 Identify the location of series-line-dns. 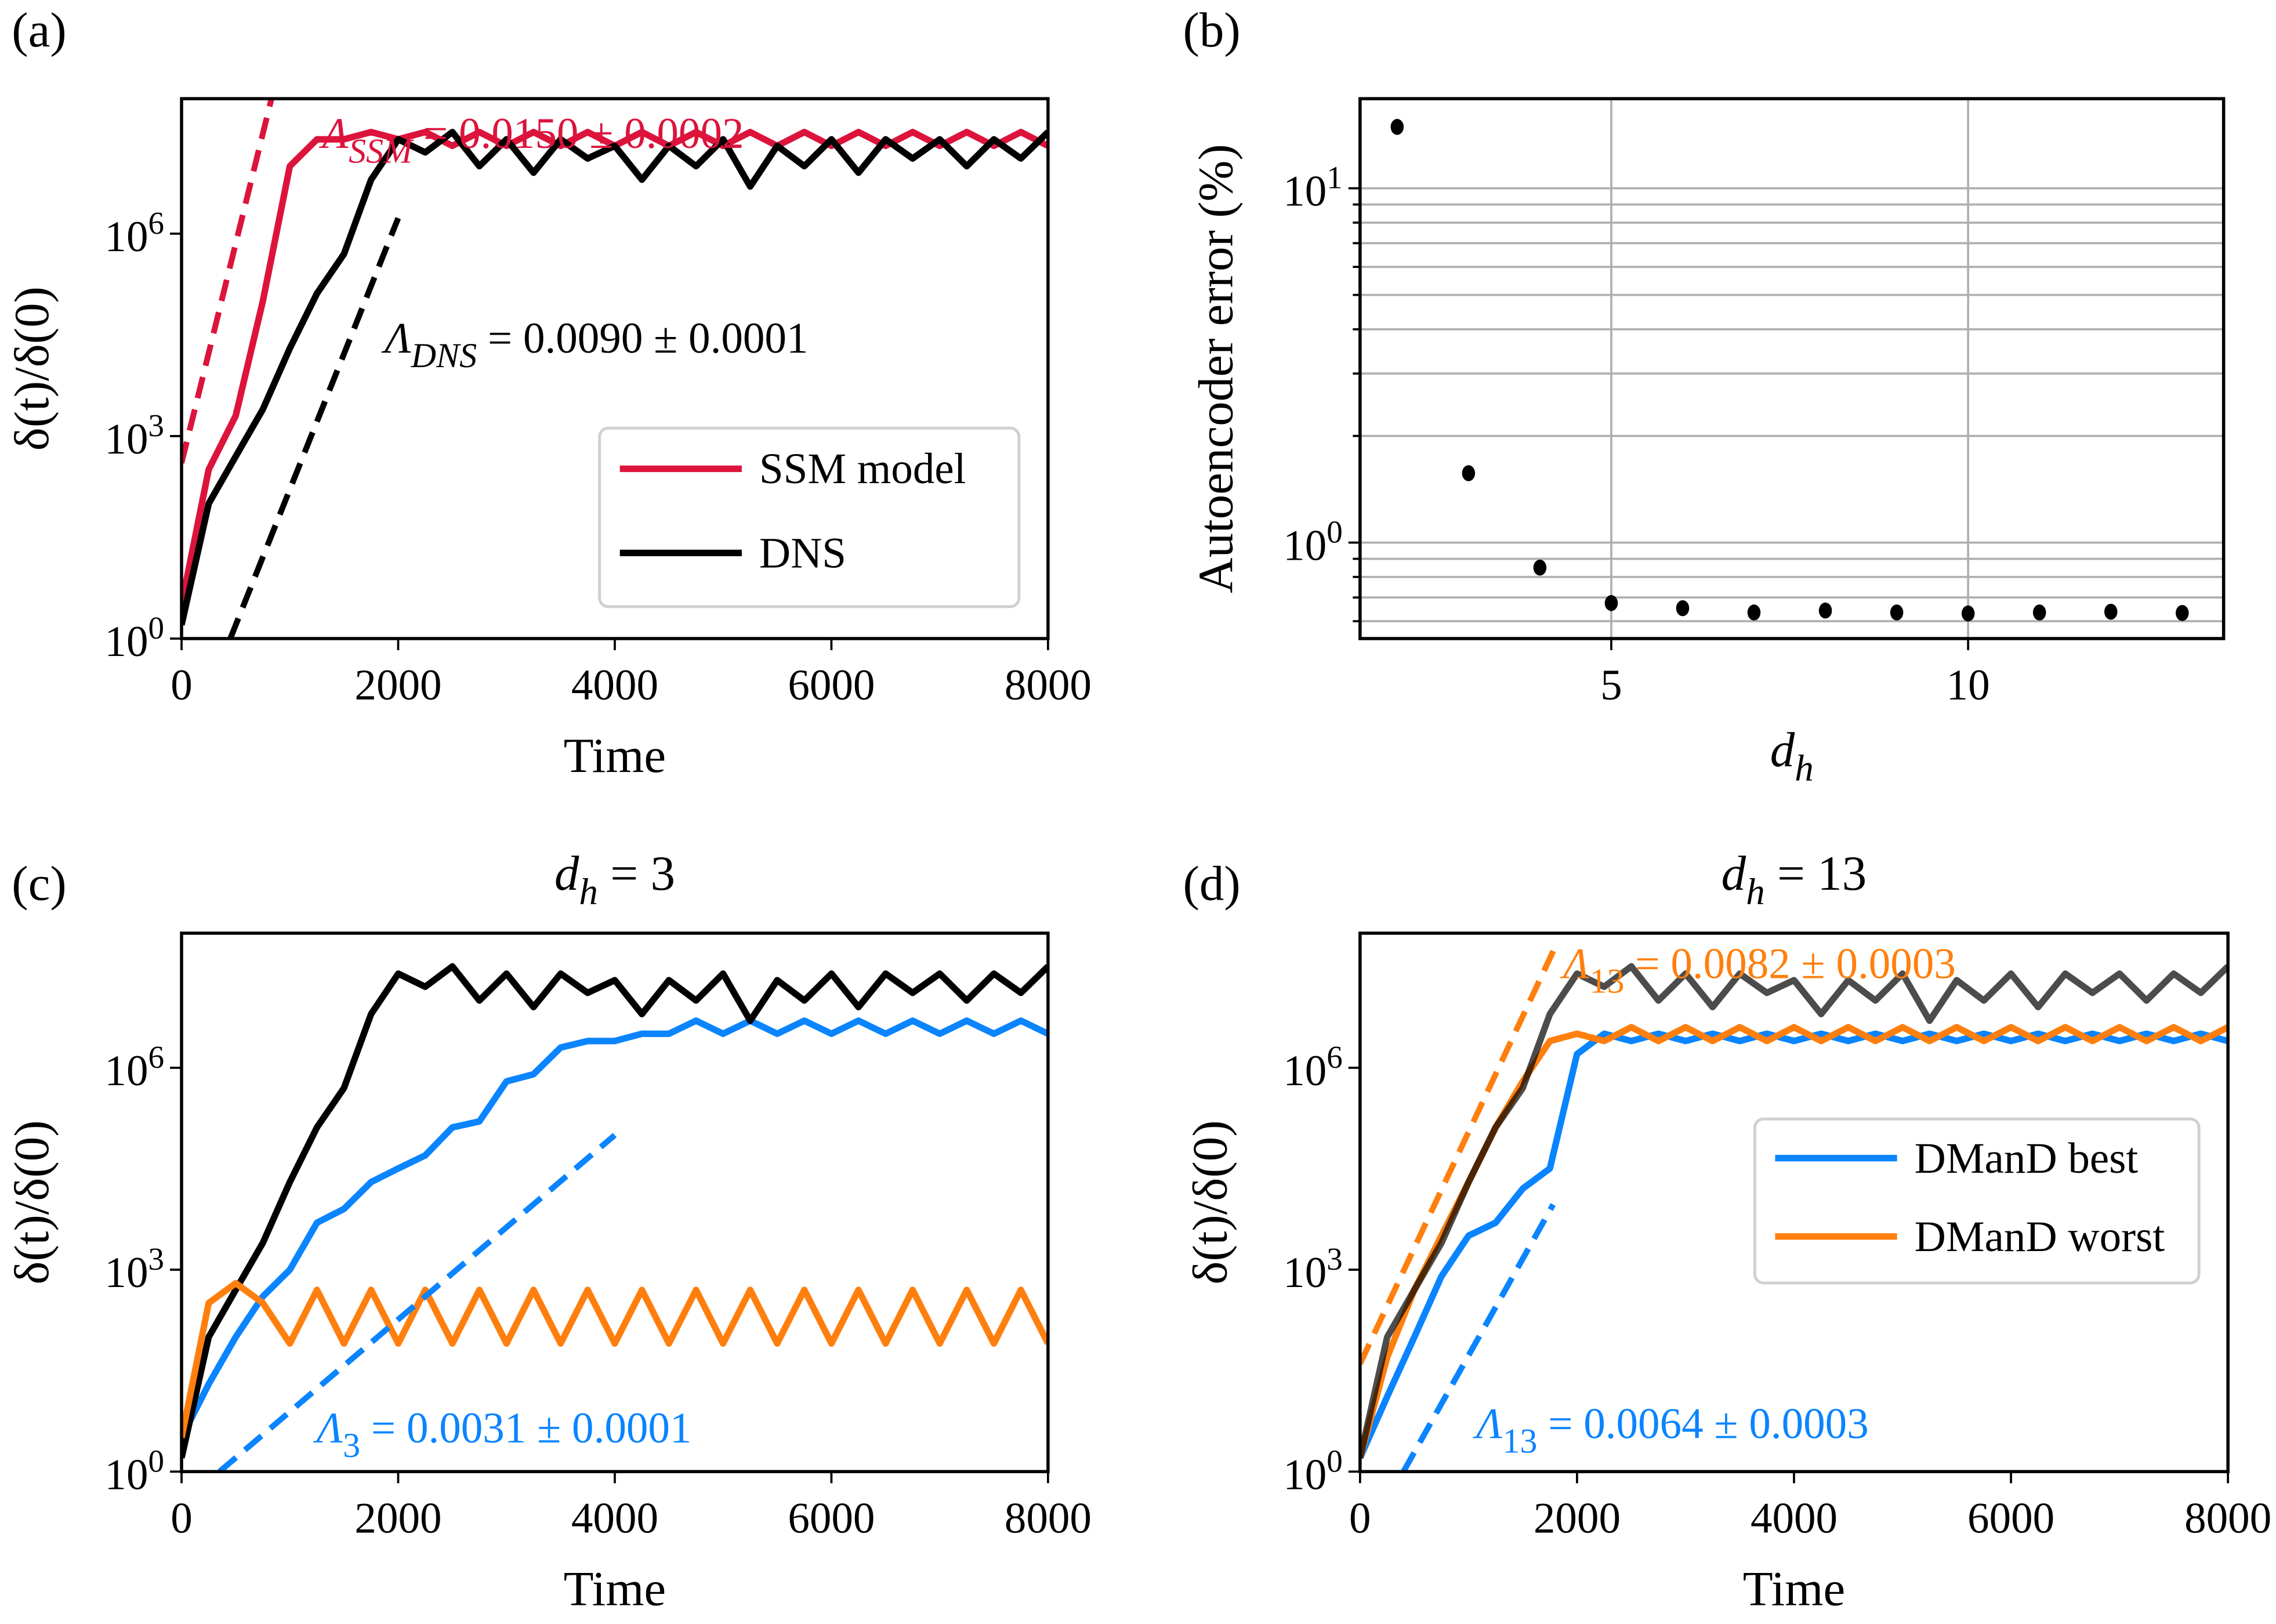
(615, 377).